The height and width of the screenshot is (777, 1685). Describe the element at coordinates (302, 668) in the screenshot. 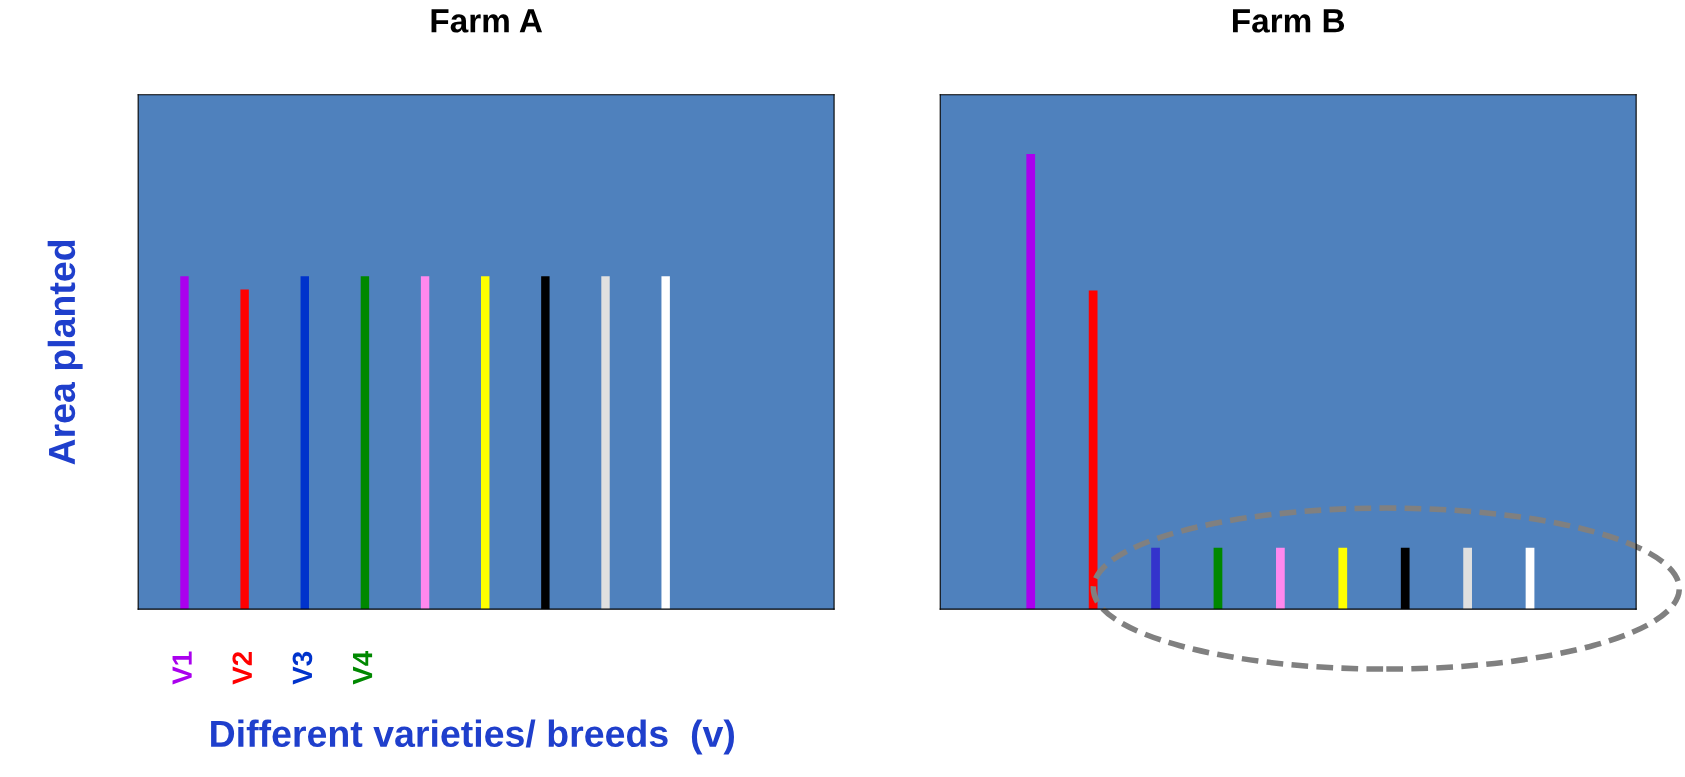

I see `x-tick-label: V3` at that location.